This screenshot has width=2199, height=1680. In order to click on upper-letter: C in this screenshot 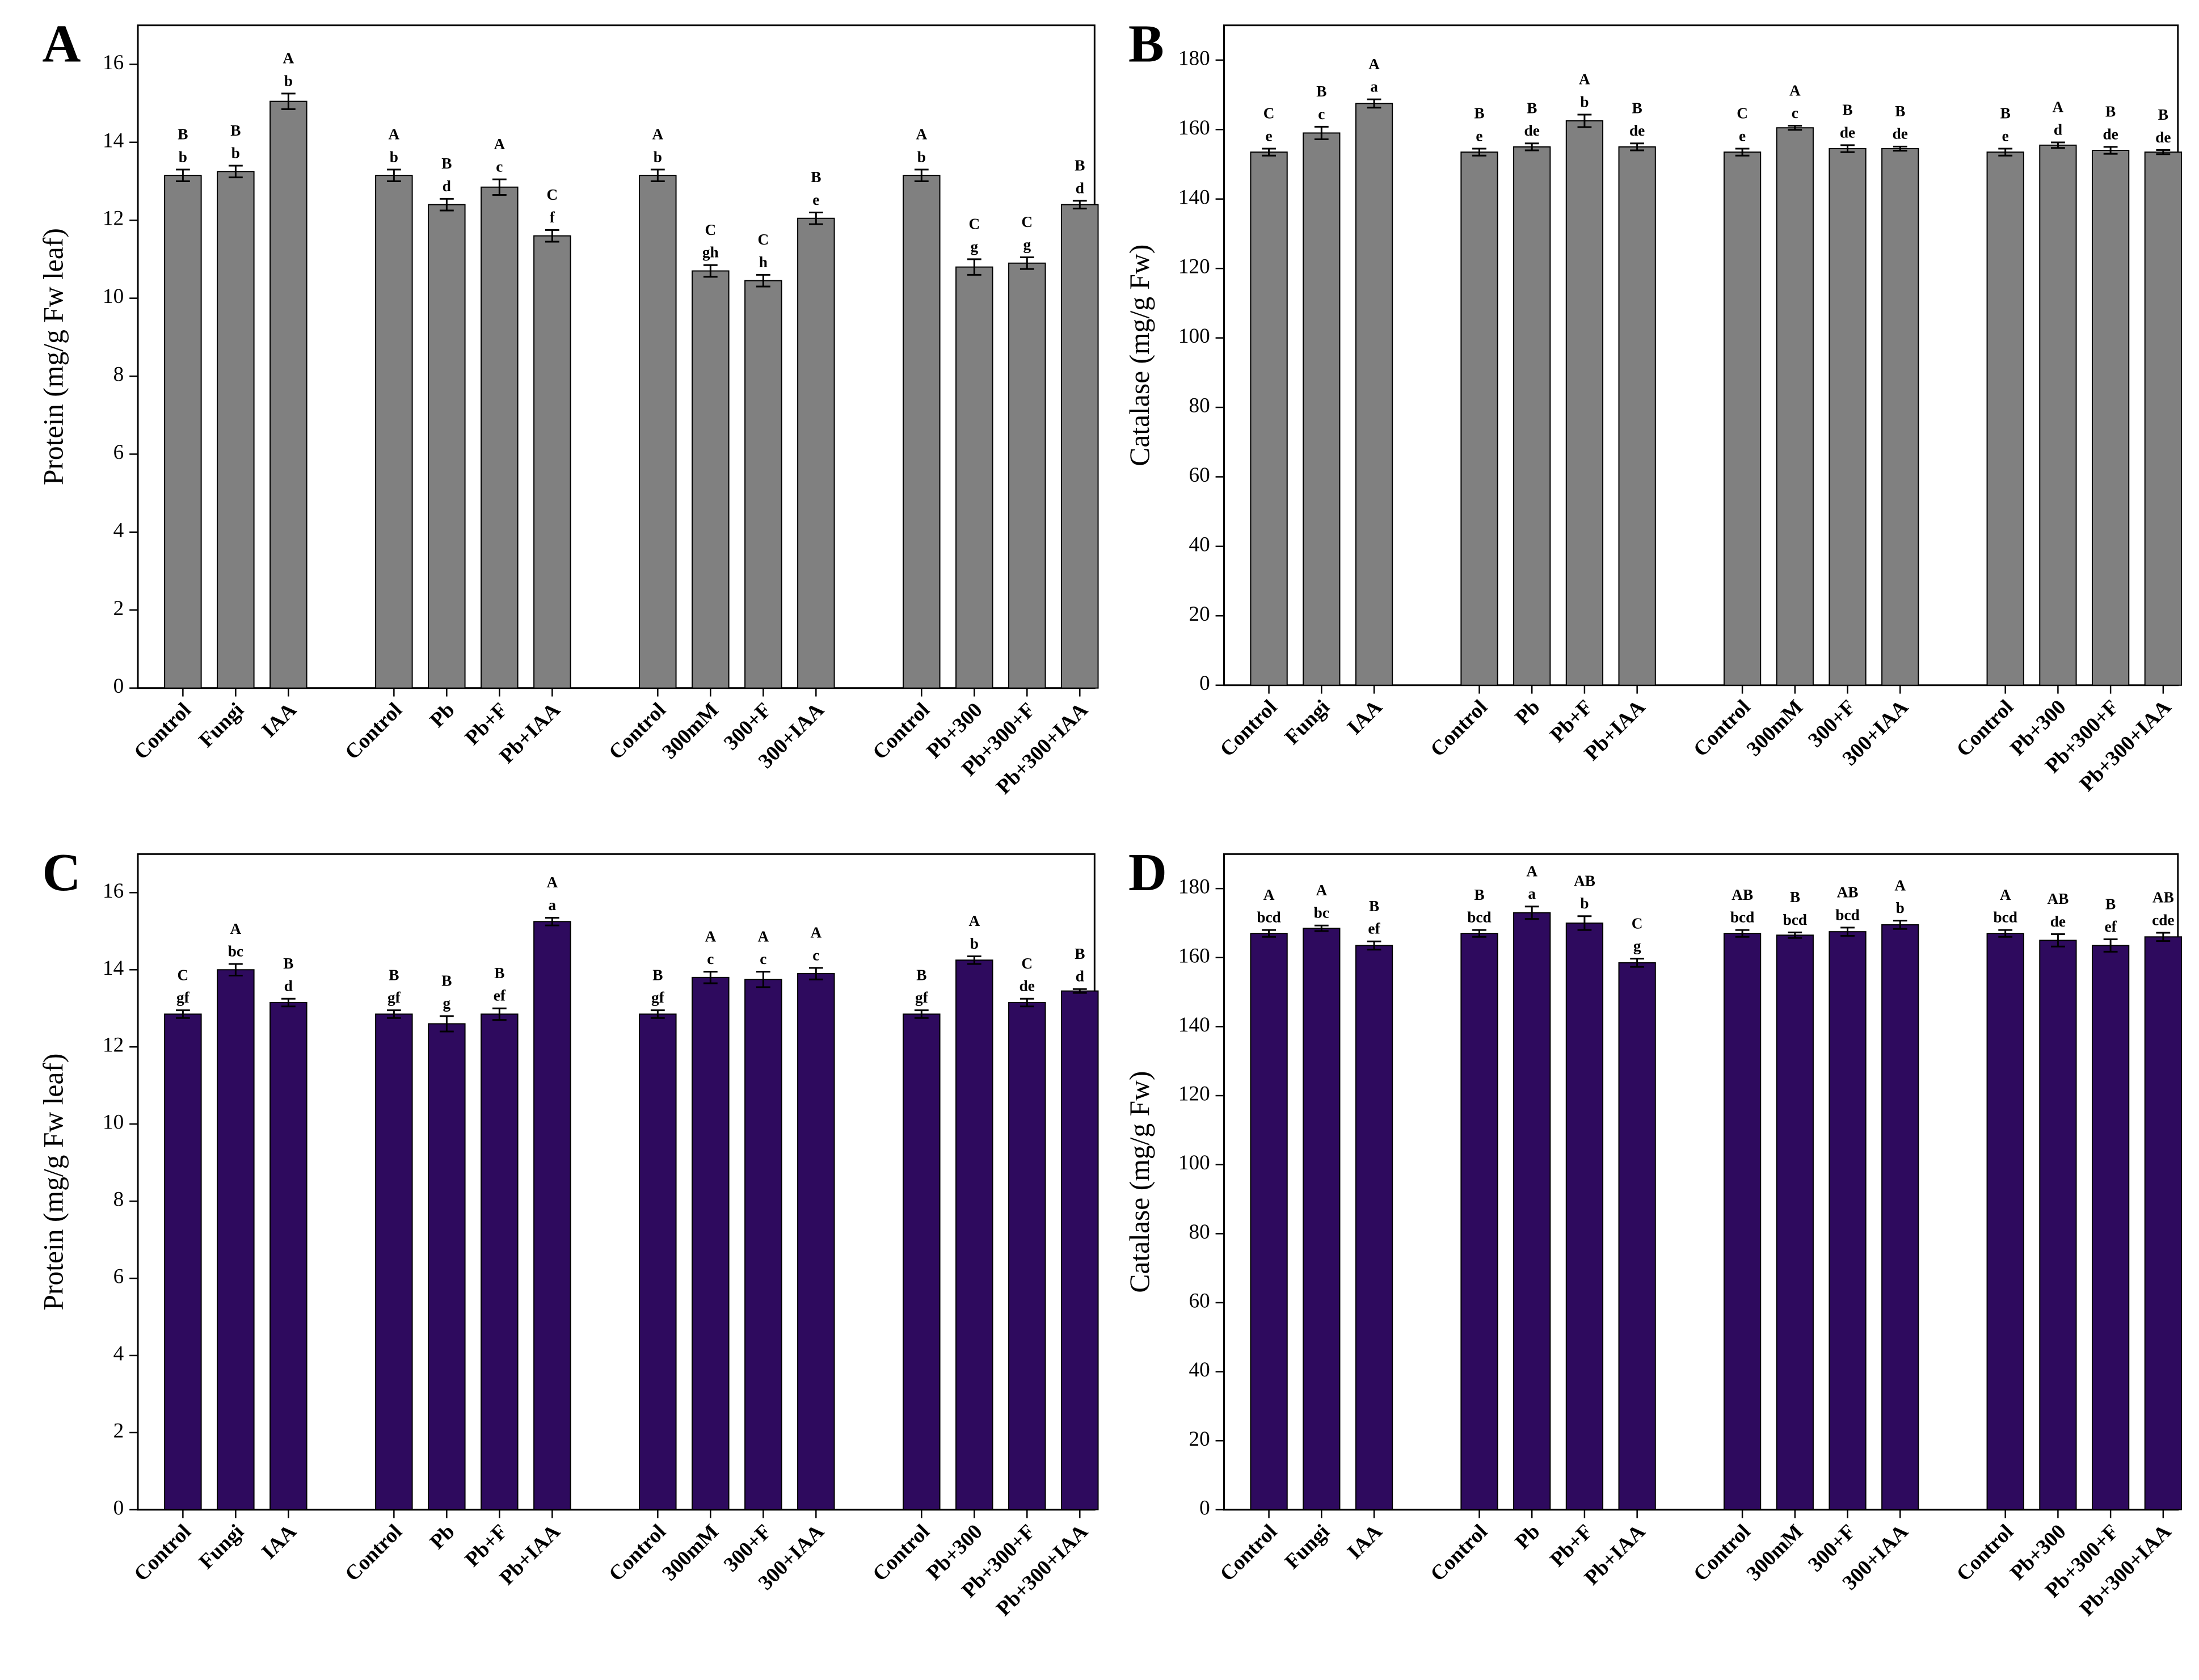, I will do `click(1027, 964)`.